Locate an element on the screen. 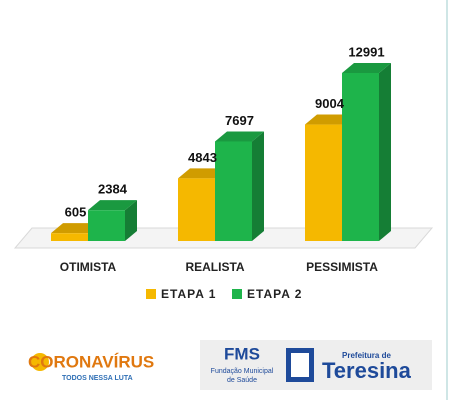 The image size is (450, 405). legend-label: ETAPA 1 is located at coordinates (188, 294).